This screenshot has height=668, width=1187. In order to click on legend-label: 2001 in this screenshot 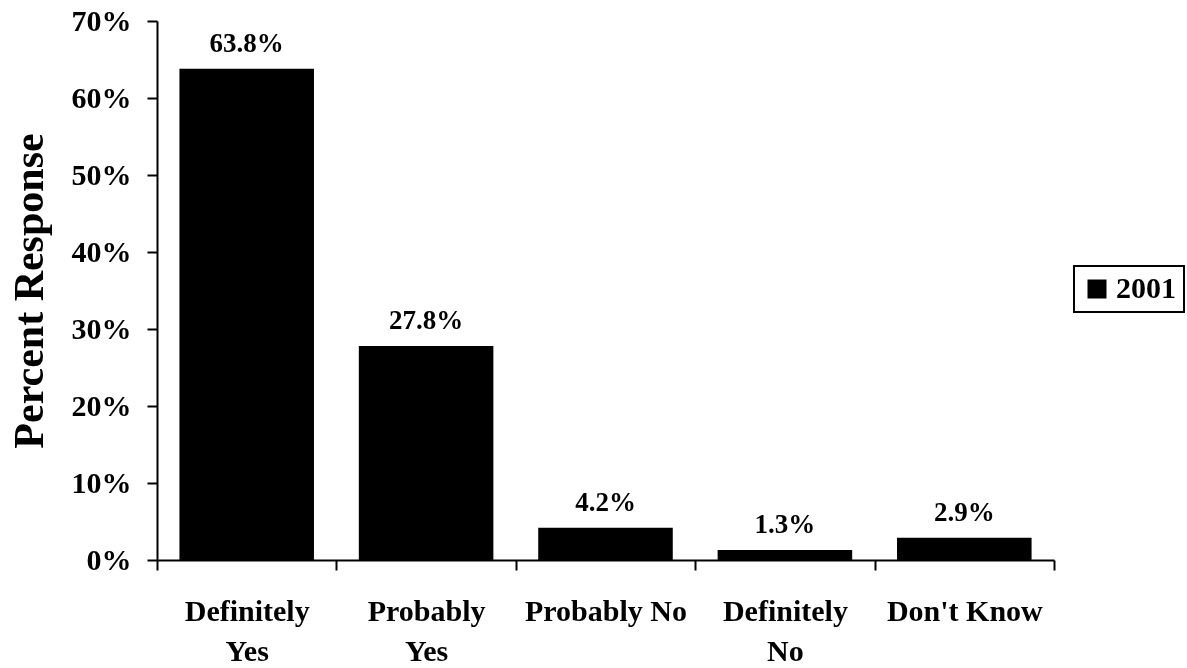, I will do `click(1146, 287)`.